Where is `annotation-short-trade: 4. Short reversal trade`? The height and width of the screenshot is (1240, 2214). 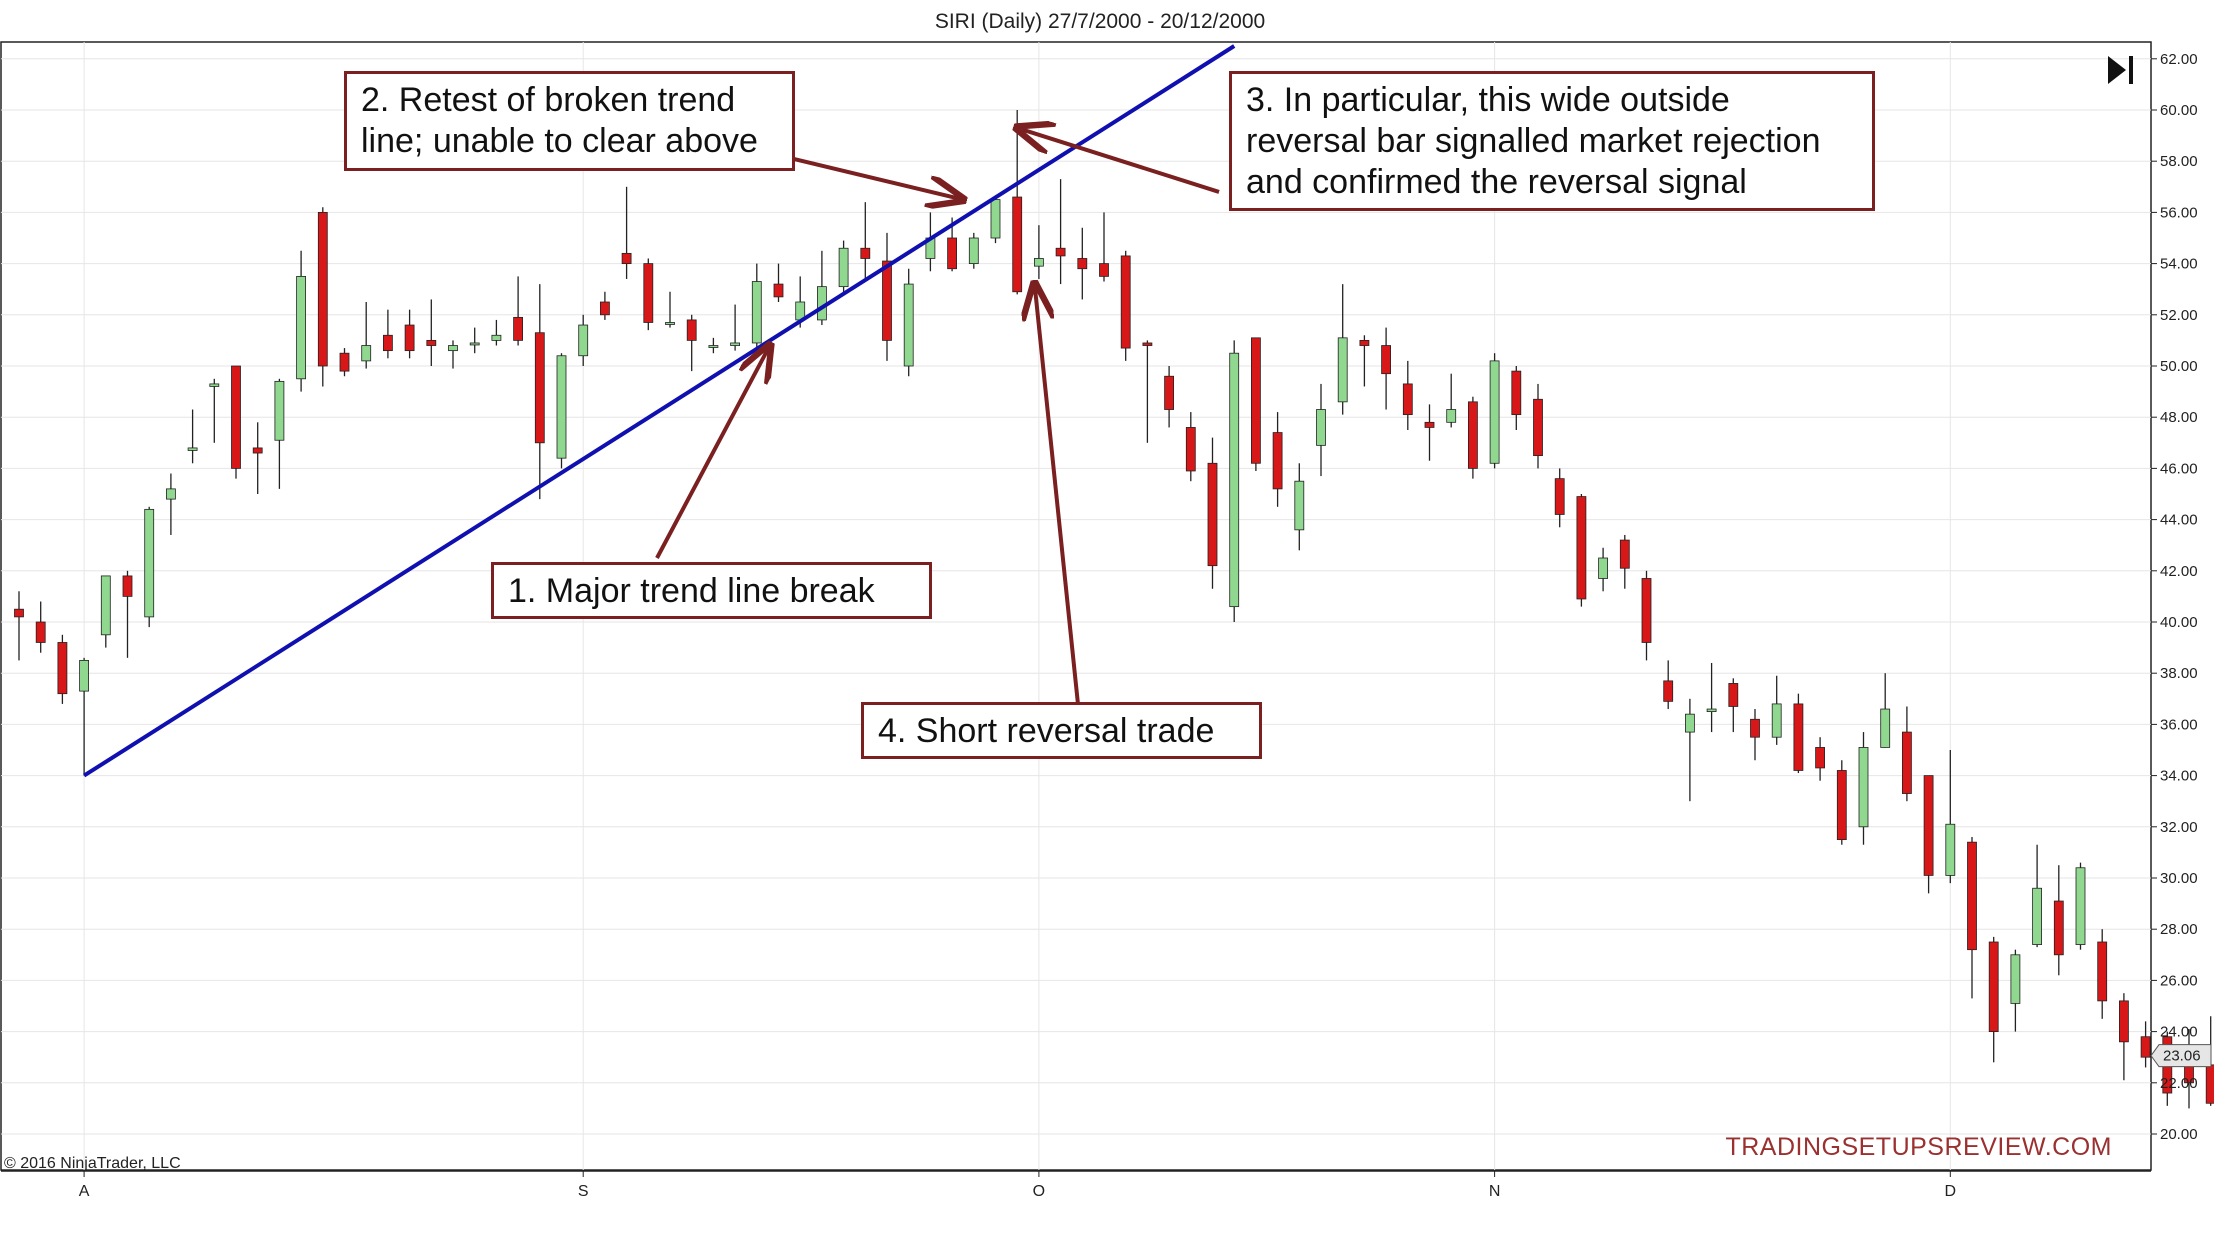 annotation-short-trade: 4. Short reversal trade is located at coordinates (1061, 730).